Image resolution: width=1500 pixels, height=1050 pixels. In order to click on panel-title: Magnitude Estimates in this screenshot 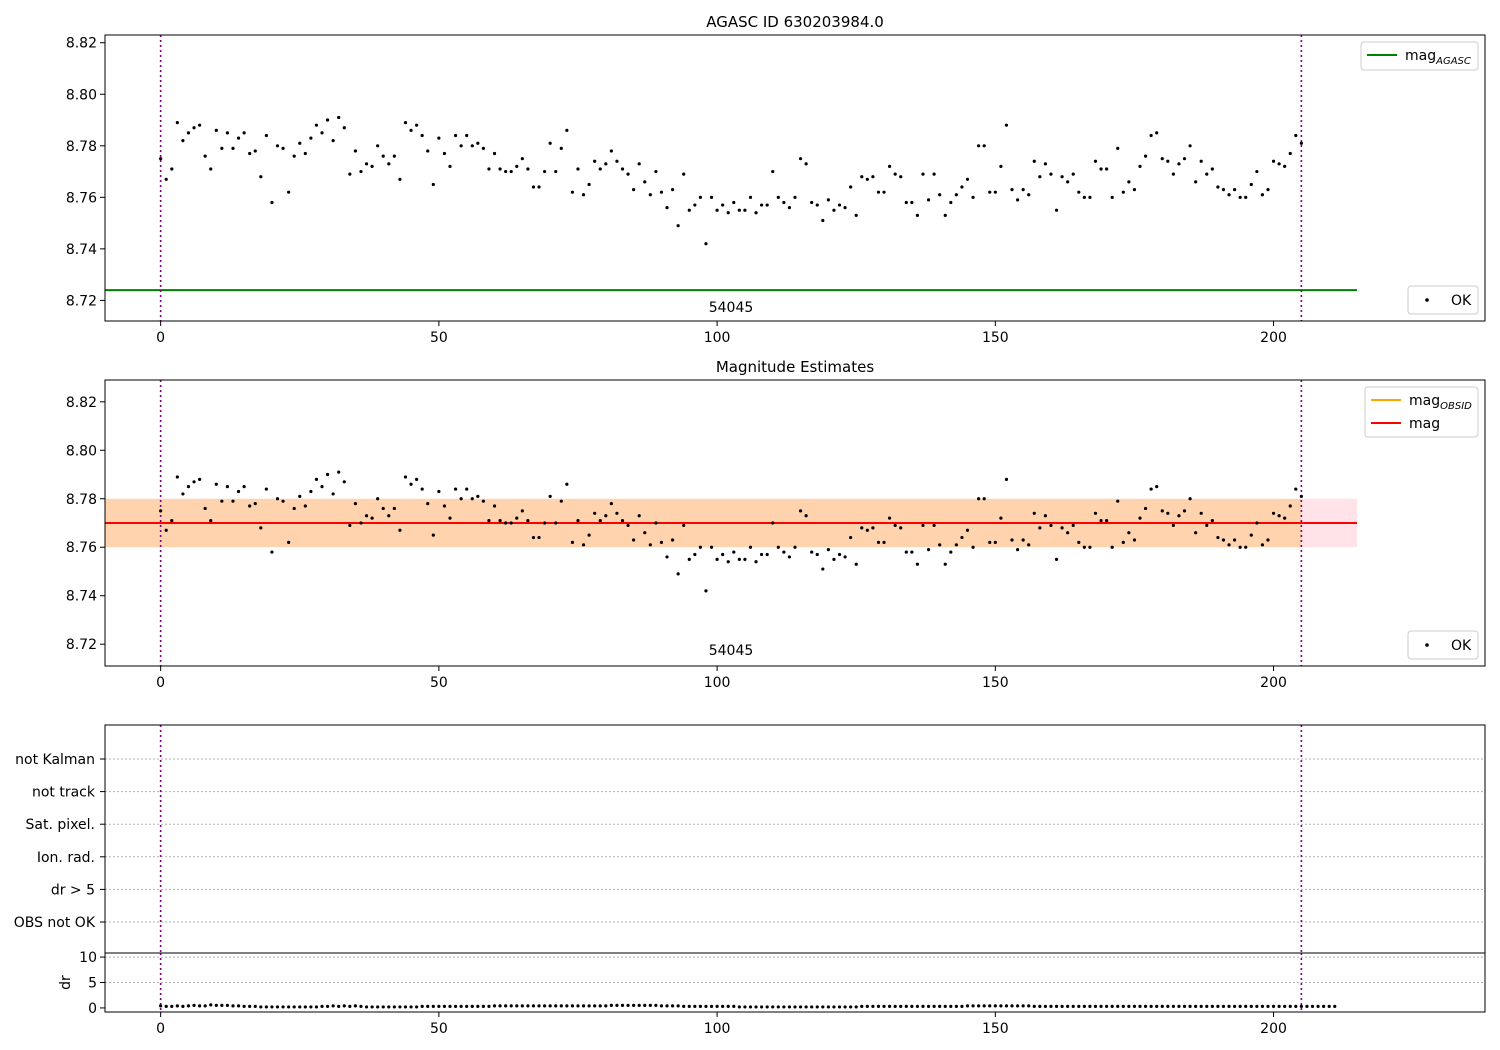, I will do `click(795, 367)`.